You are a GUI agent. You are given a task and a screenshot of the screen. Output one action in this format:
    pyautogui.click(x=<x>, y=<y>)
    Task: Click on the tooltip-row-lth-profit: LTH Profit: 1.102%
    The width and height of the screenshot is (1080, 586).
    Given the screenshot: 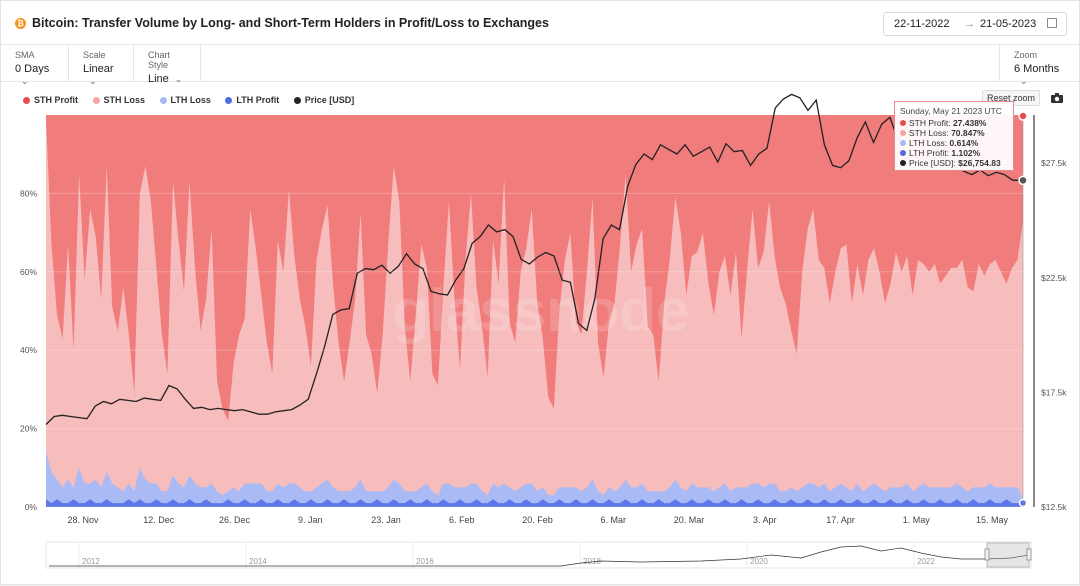 What is the action you would take?
    pyautogui.click(x=954, y=153)
    